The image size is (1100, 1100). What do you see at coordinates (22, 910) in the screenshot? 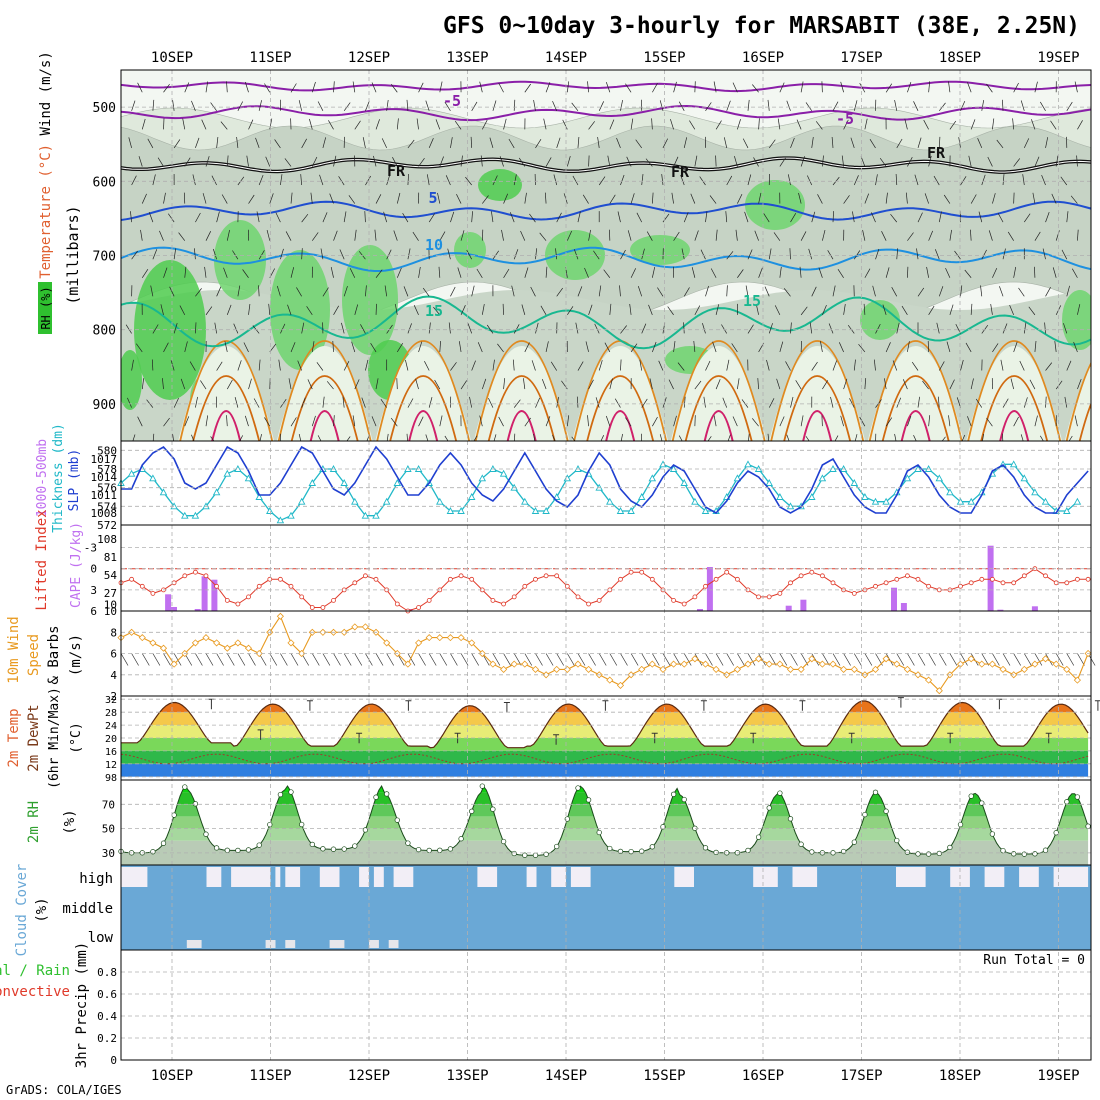
I see `cloud-label-text: Cloud Cover` at bounding box center [22, 910].